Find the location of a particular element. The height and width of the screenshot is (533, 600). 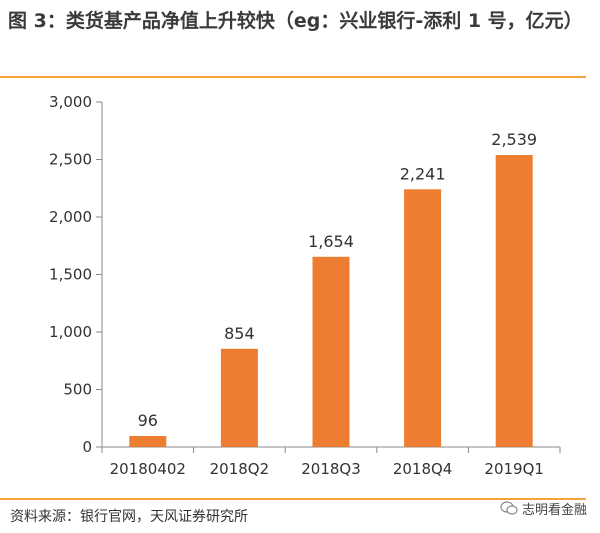

x-tick-label: 2018Q4 is located at coordinates (423, 469).